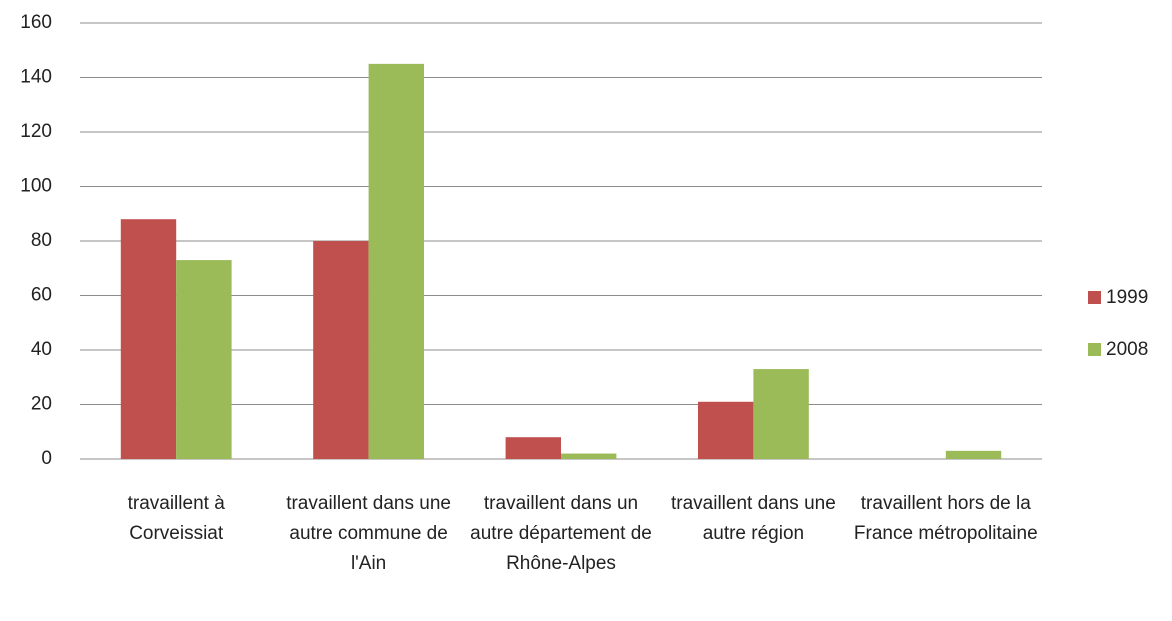 This screenshot has height=621, width=1172. I want to click on y-tick-label: 60, so click(41, 295).